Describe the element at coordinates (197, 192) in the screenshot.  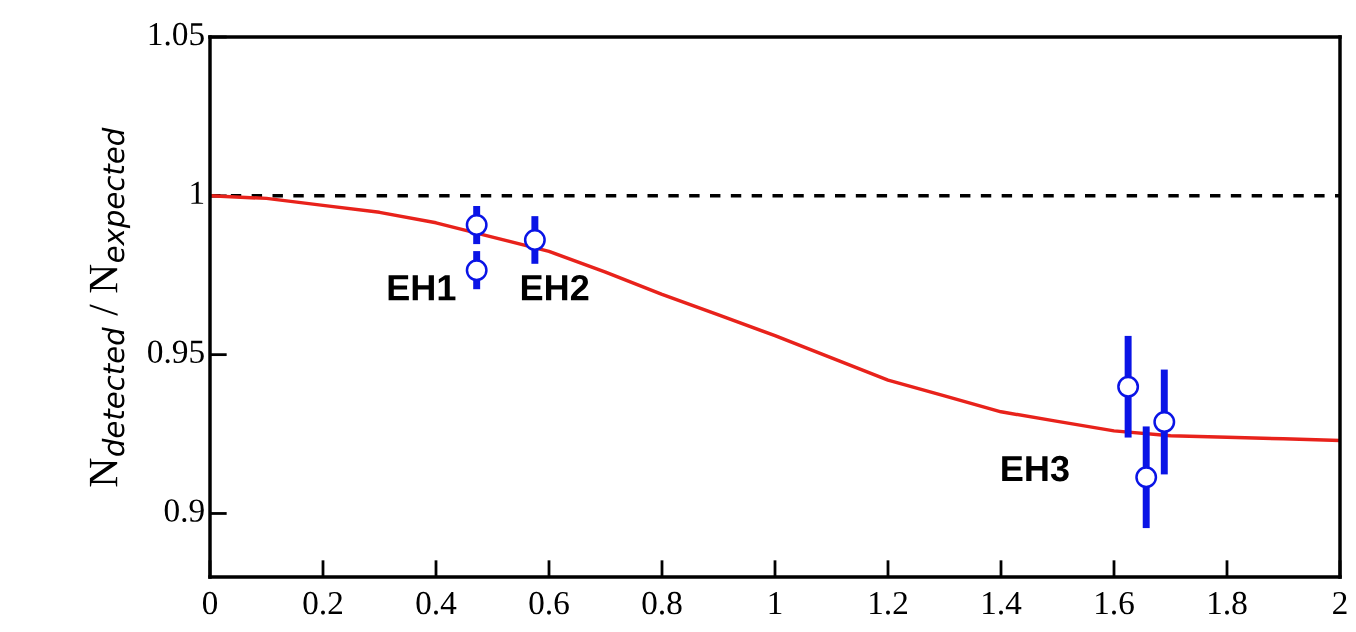
I see `y-tick-label: 1` at that location.